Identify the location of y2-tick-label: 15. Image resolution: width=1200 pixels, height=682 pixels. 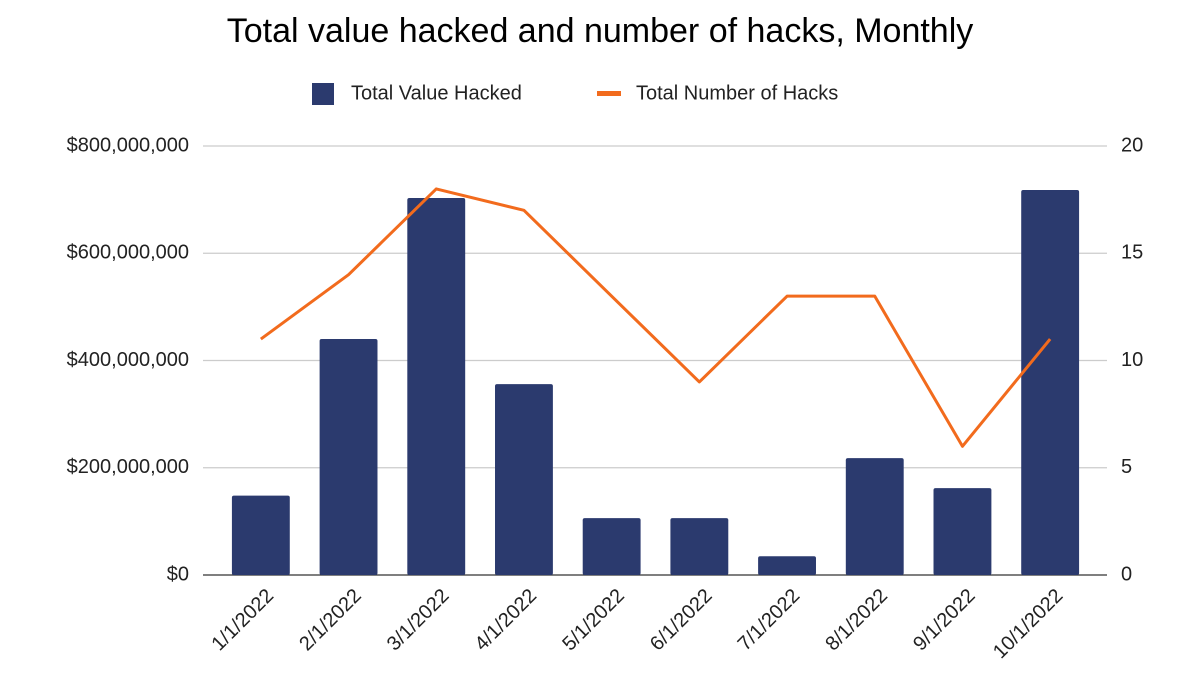
(1132, 253).